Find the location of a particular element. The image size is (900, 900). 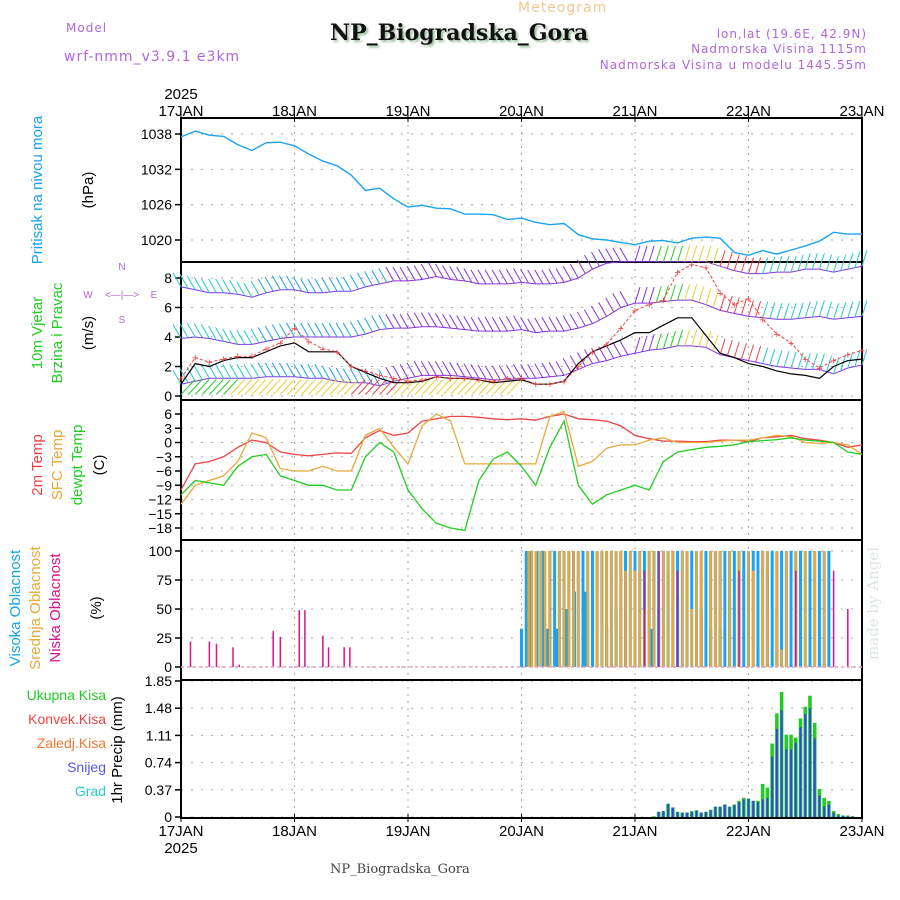

y-tick-label: 0 is located at coordinates (168, 443).